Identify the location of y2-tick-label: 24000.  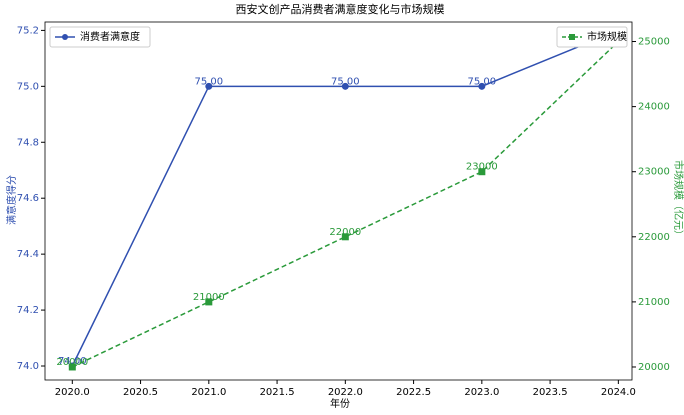
(654, 107).